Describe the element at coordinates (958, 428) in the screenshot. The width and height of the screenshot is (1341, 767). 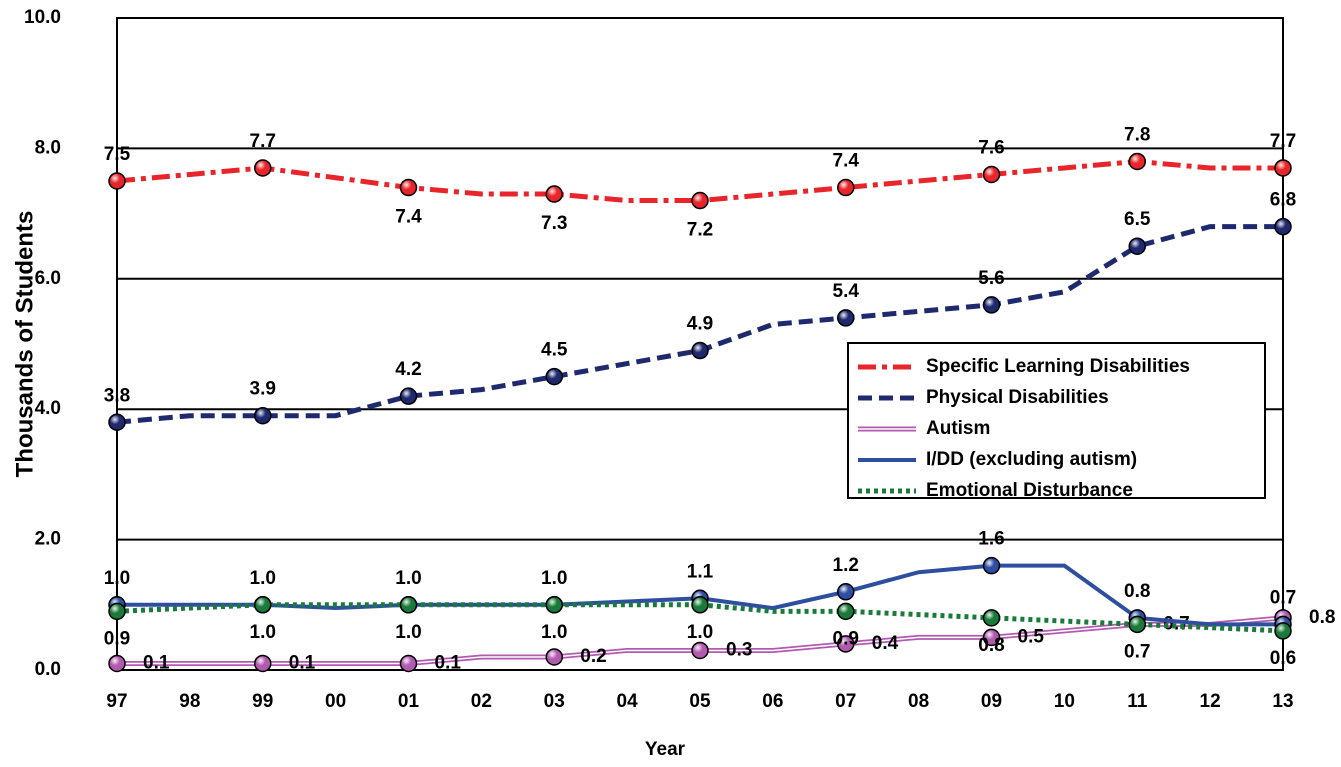
I see `legend-label: Autism` at that location.